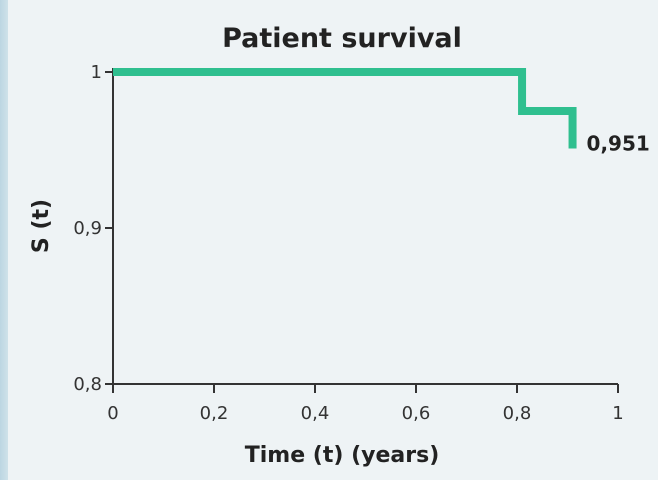 The width and height of the screenshot is (658, 480). Describe the element at coordinates (87, 228) in the screenshot. I see `y-tick-label: 0,9` at that location.